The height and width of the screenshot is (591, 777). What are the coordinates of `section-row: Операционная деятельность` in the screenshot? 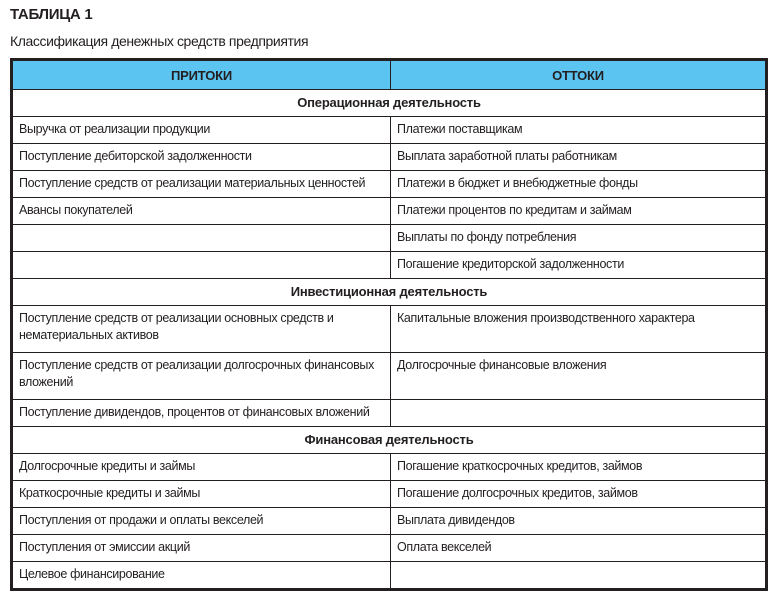 It's located at (389, 103).